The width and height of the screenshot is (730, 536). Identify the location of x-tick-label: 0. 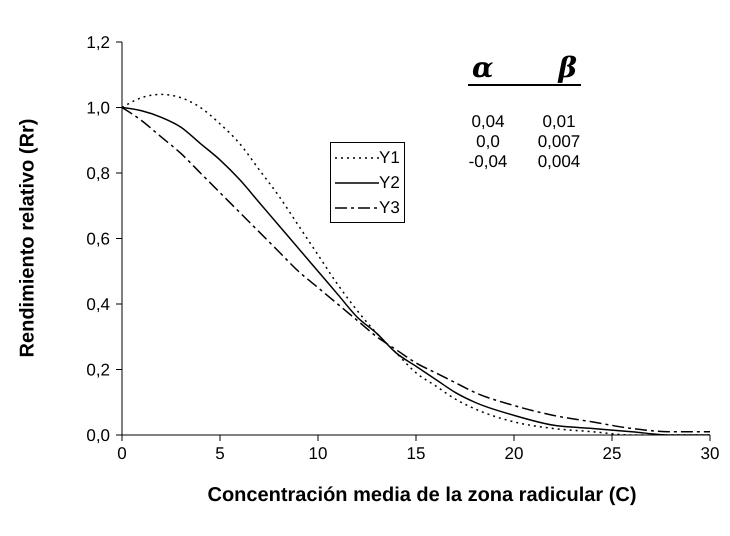
(122, 454).